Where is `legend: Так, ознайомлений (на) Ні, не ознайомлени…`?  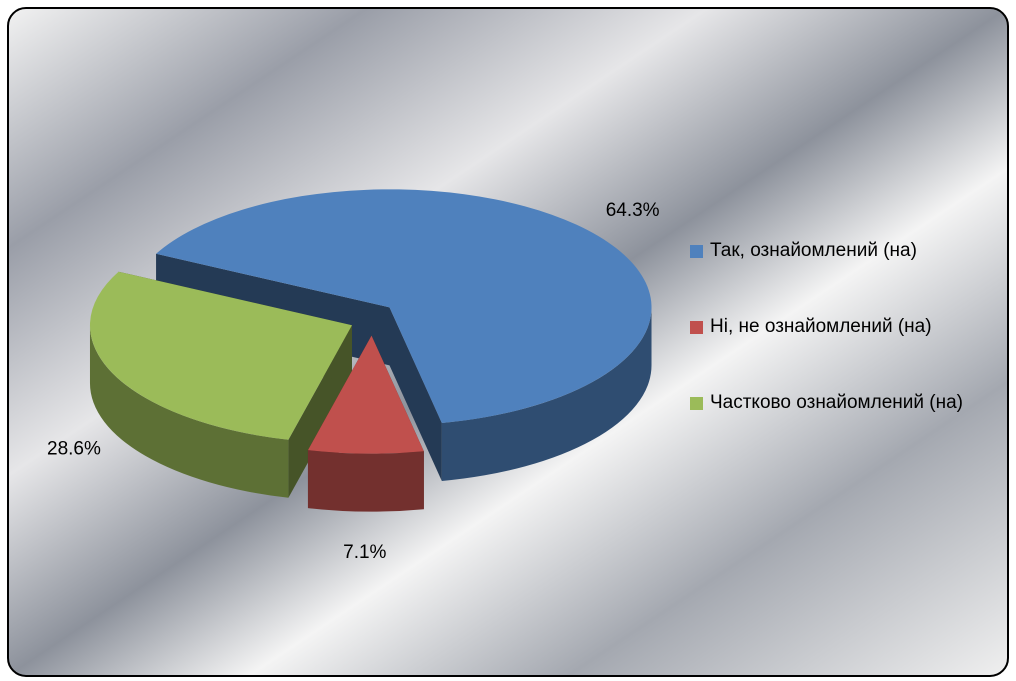 legend: Так, ознайомлений (на) Ні, не ознайомлени… is located at coordinates (849, 352).